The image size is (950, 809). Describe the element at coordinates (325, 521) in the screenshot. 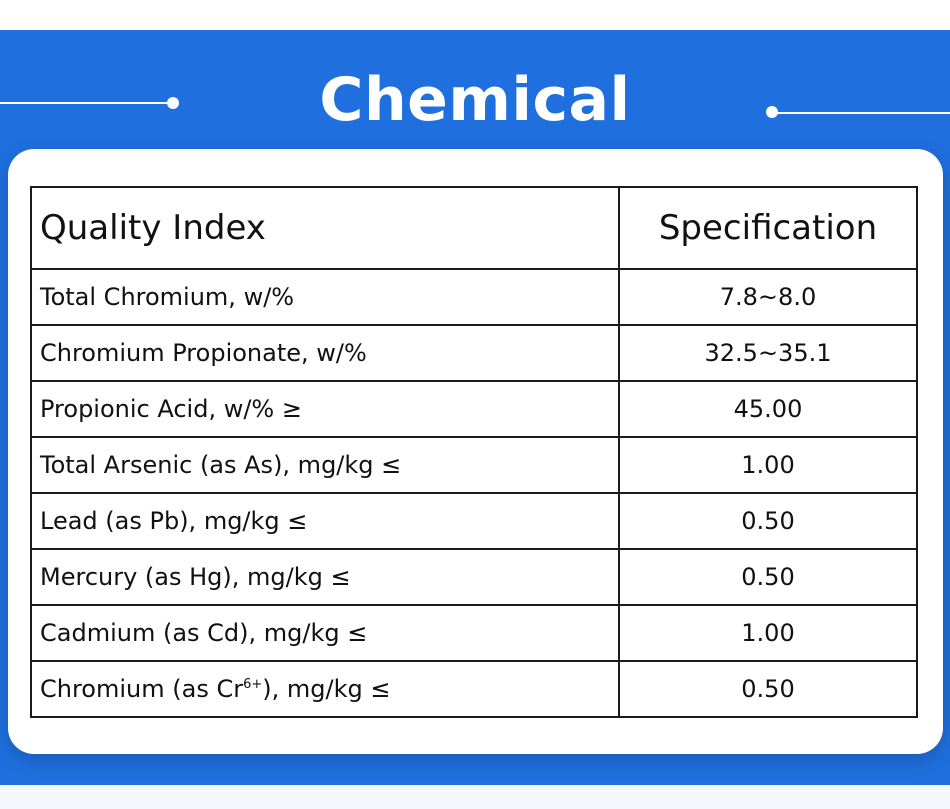

I see `quality-index-cell: Lead (as Pb), mg/kg ≤` at that location.